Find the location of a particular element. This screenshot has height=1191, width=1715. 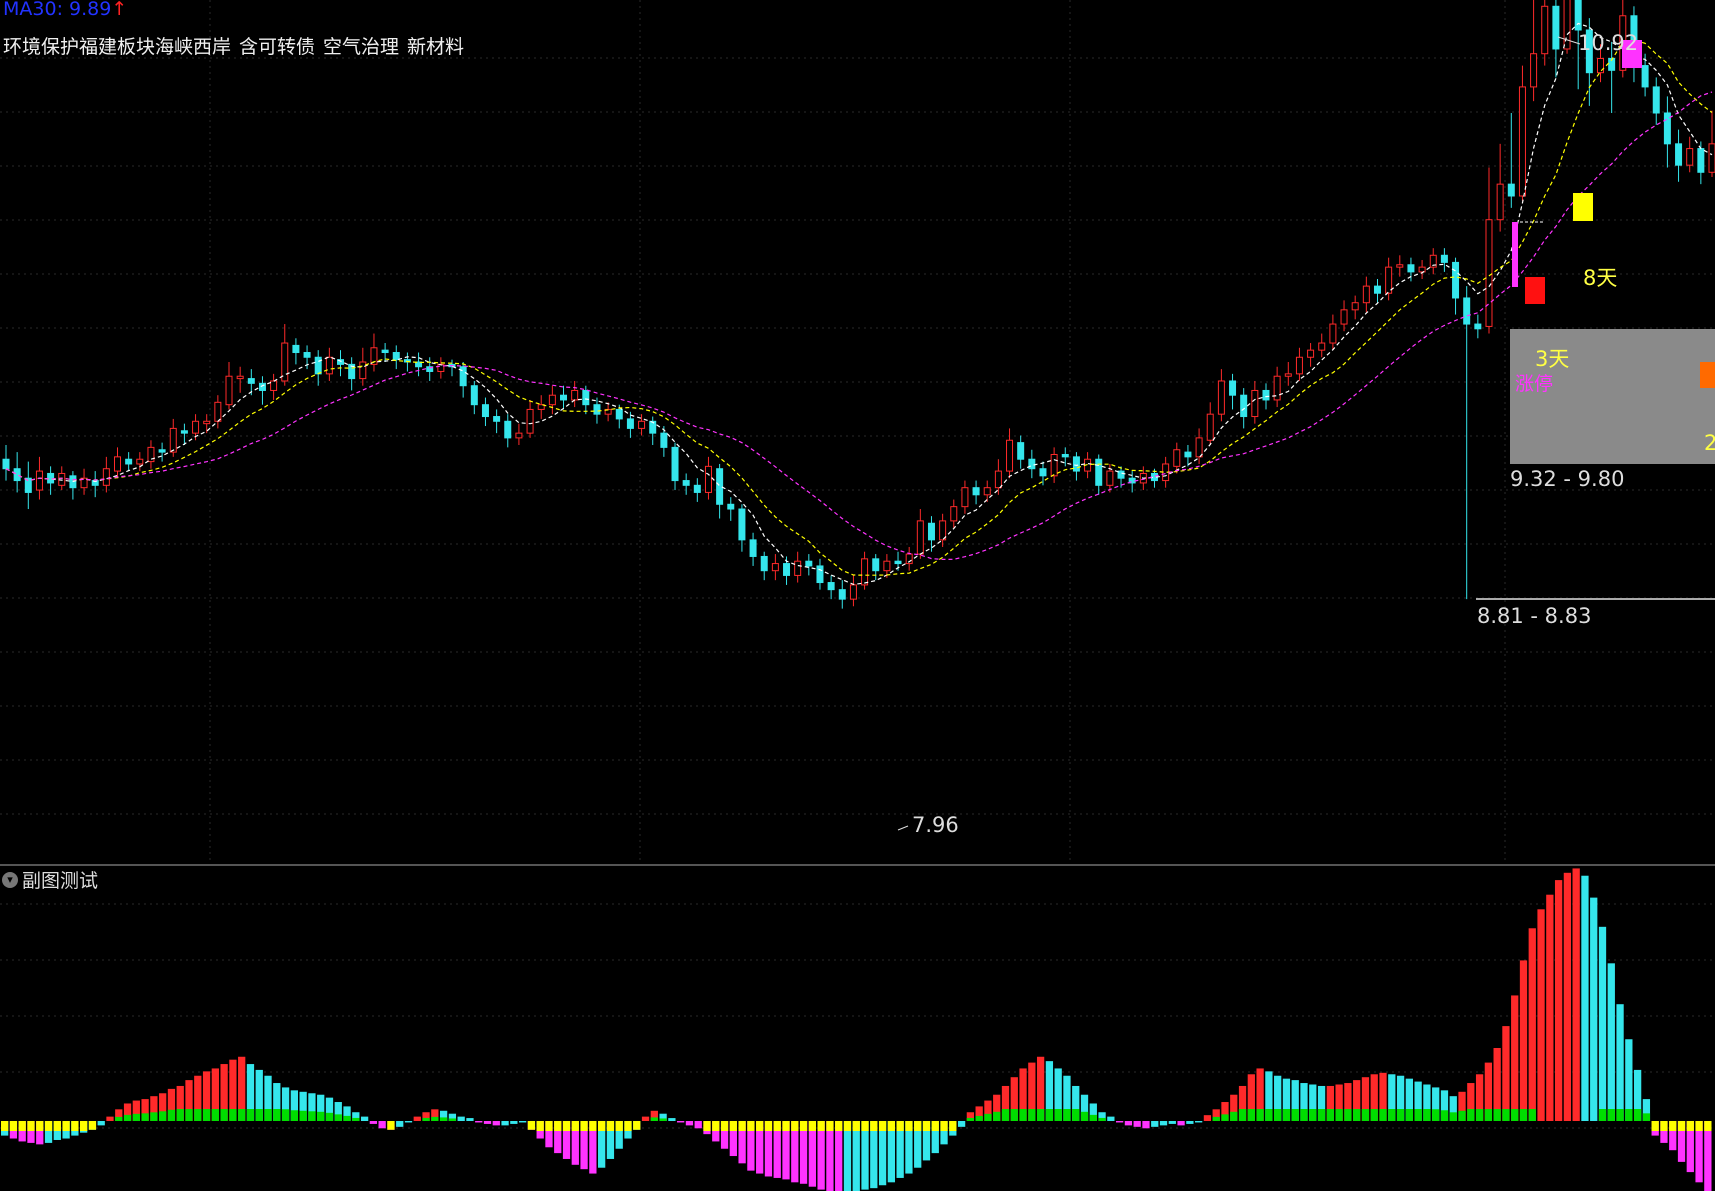

ma30-readout: MA30: 9.89↑ is located at coordinates (65, 10).